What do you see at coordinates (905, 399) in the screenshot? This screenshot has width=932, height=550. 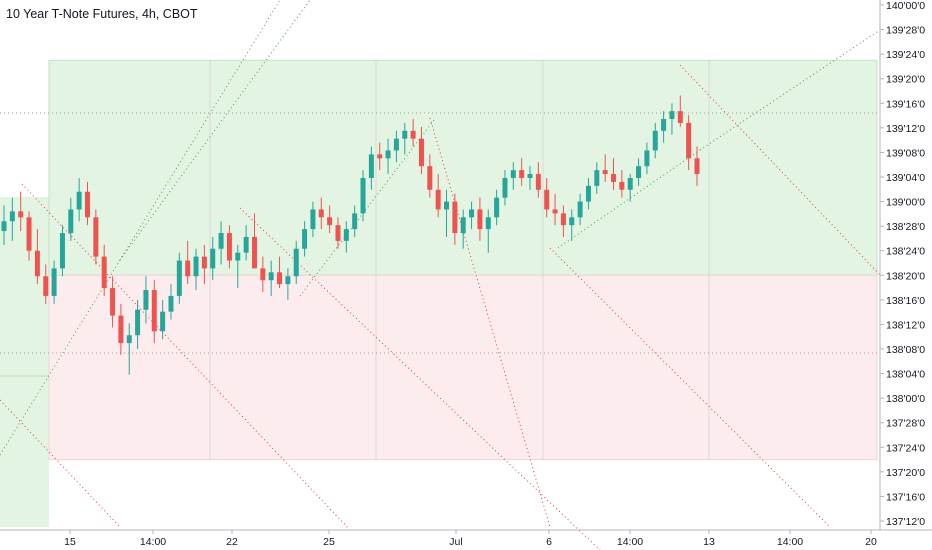 I see `y-tick-label: 138'00'0` at bounding box center [905, 399].